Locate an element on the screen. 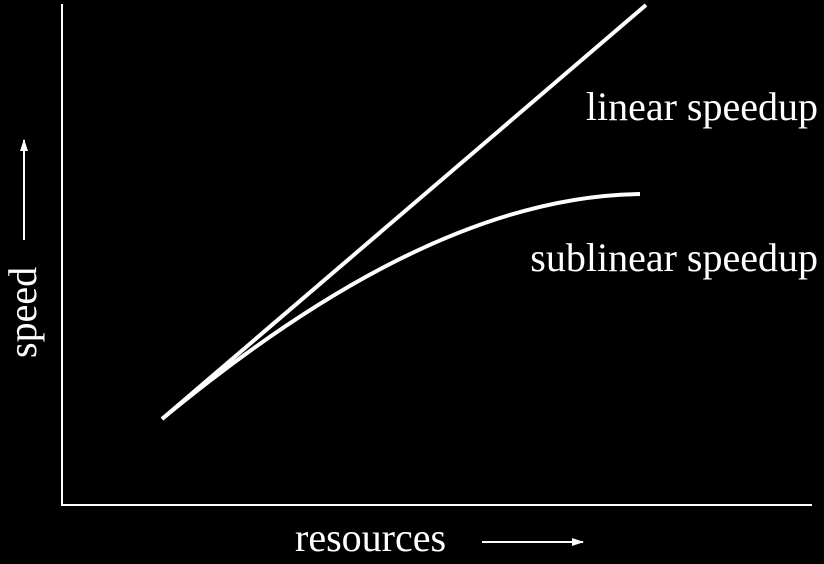 The height and width of the screenshot is (564, 824). x-axis-label: resources is located at coordinates (370, 537).